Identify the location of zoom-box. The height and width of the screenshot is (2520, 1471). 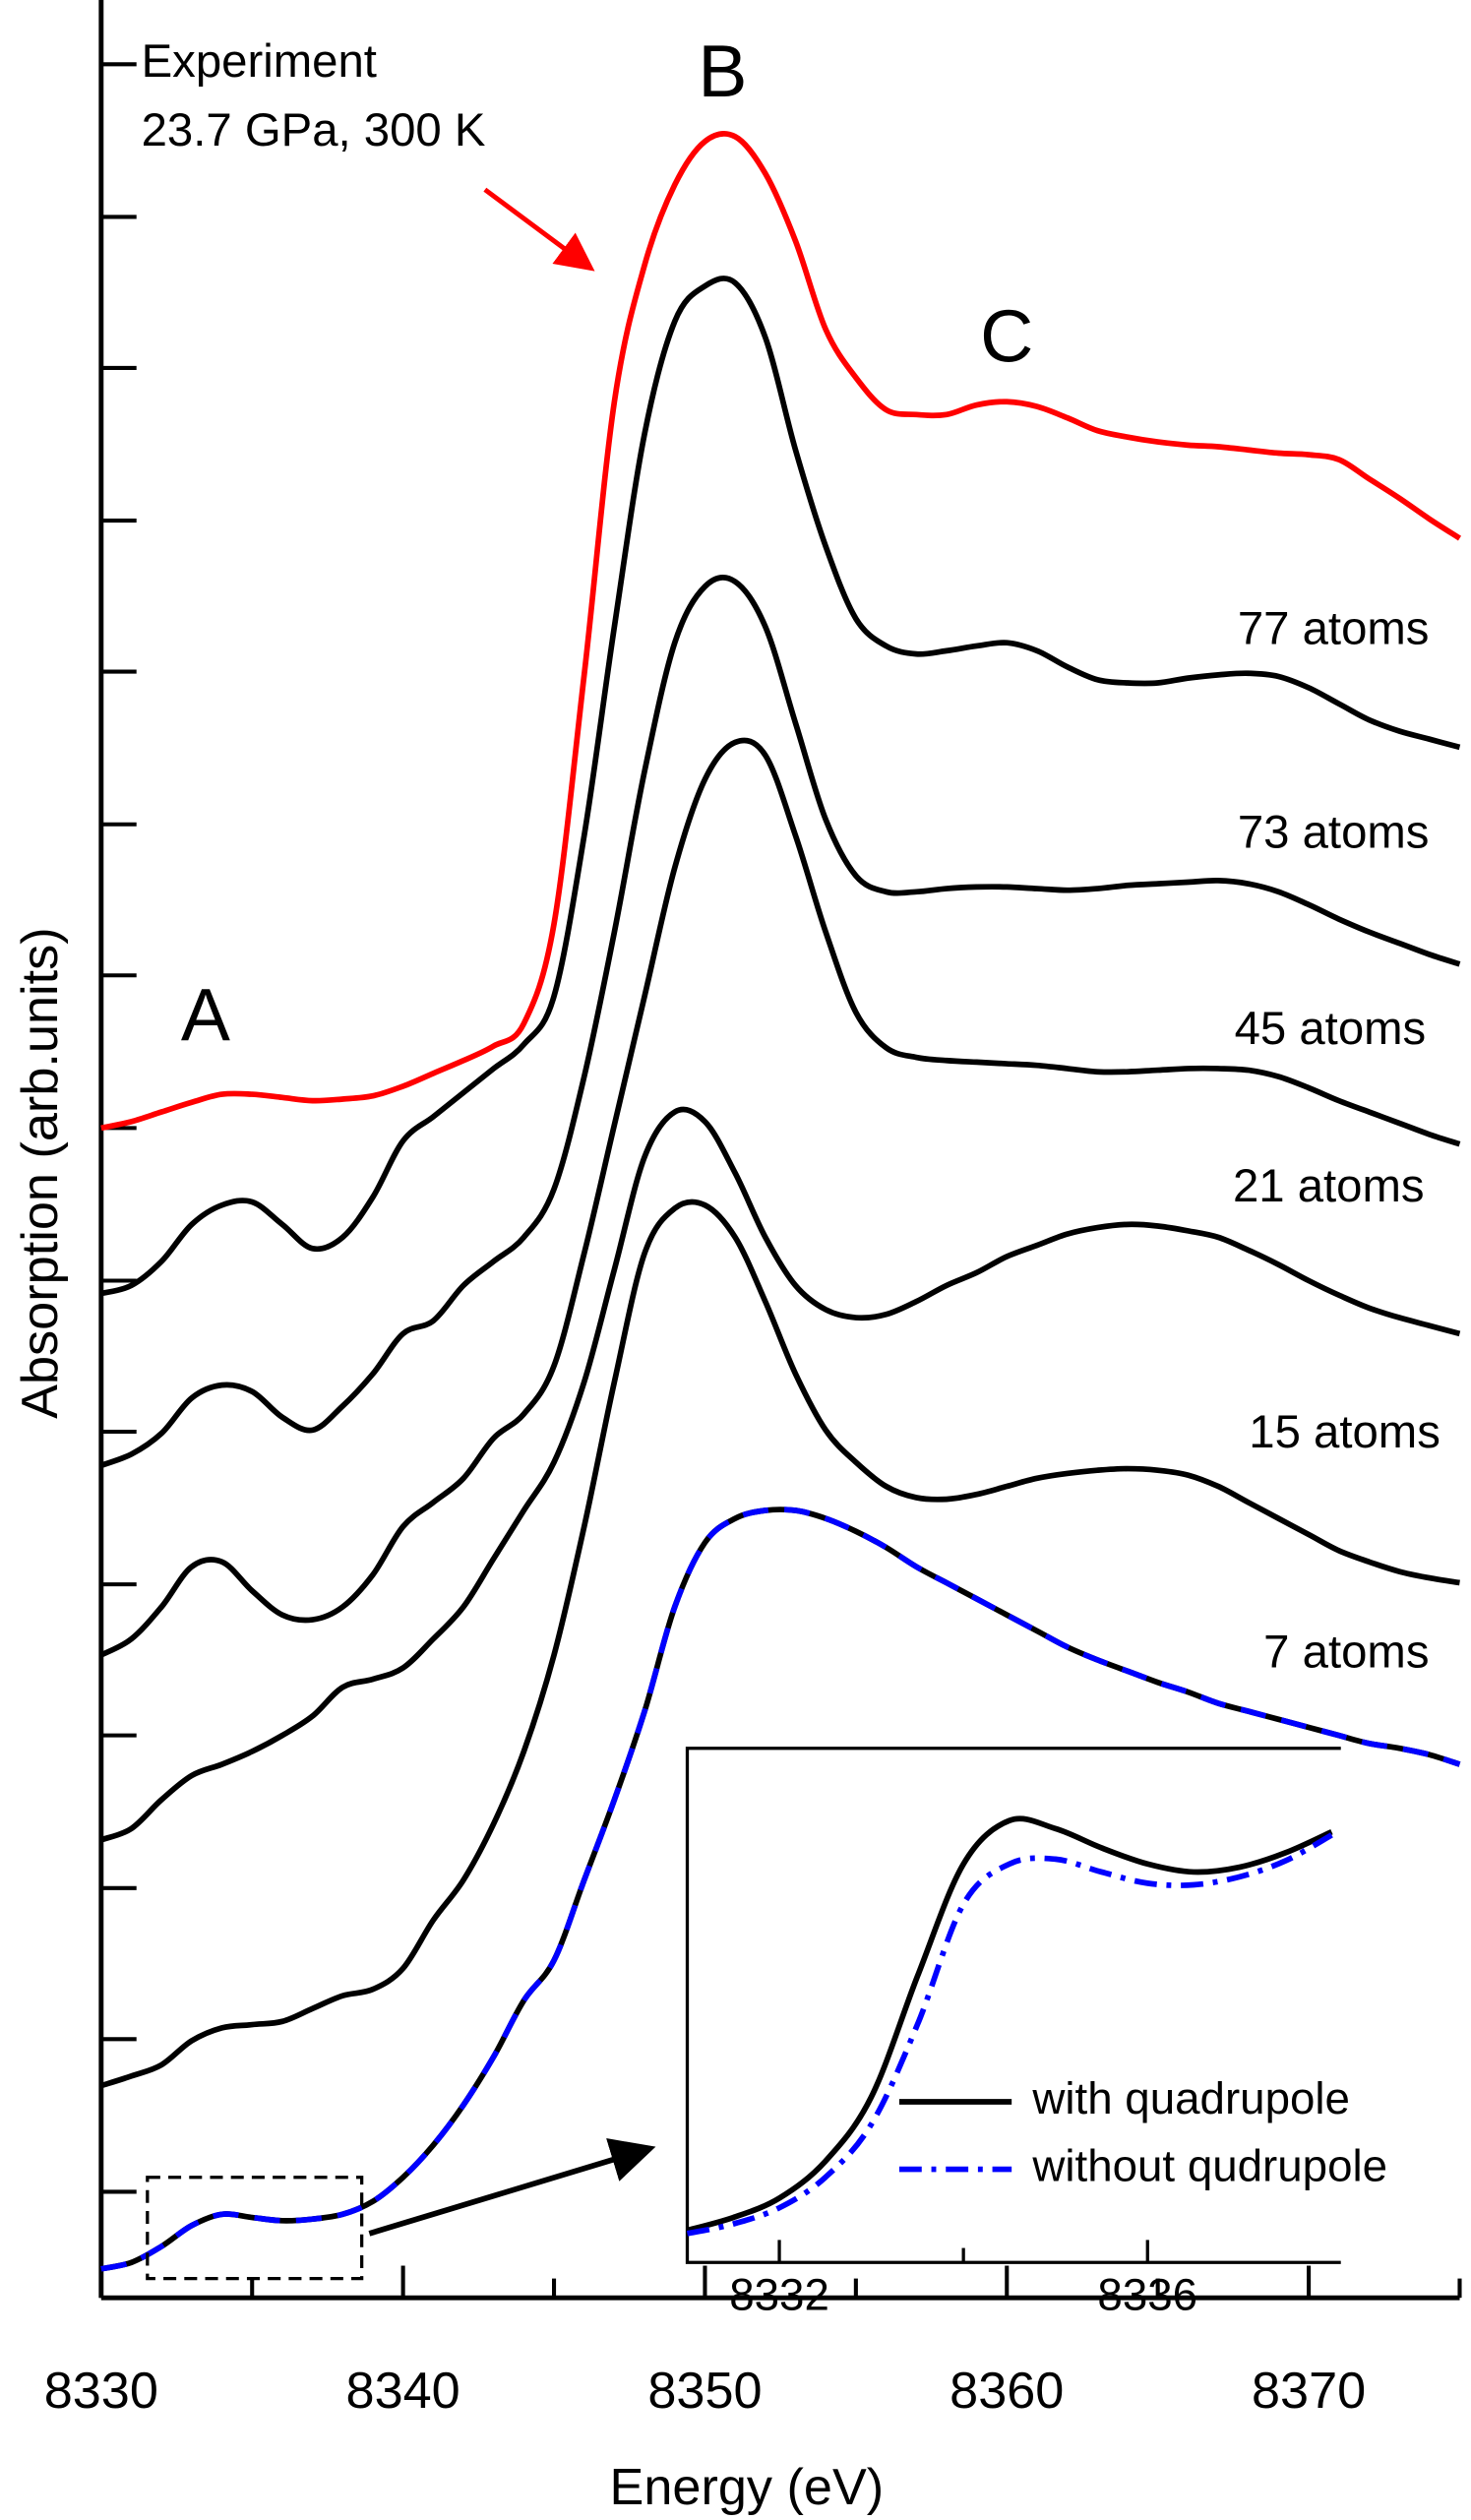
(255, 2228).